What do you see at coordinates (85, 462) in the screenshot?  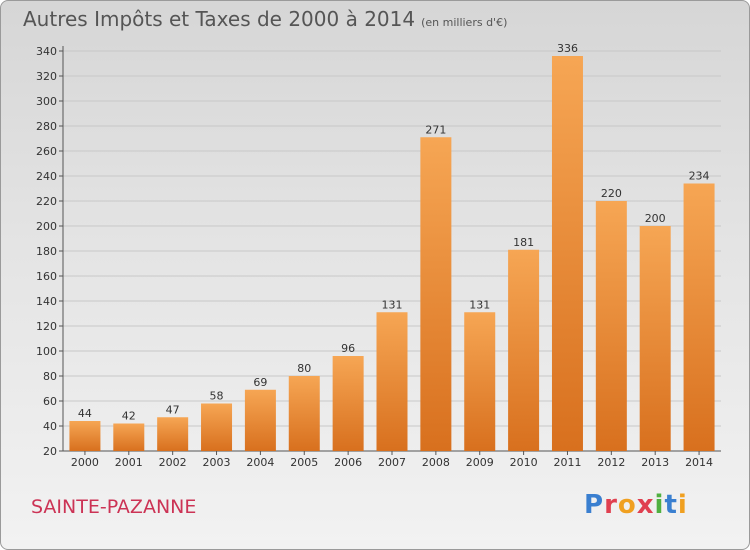 I see `x-tick-label: 2000` at bounding box center [85, 462].